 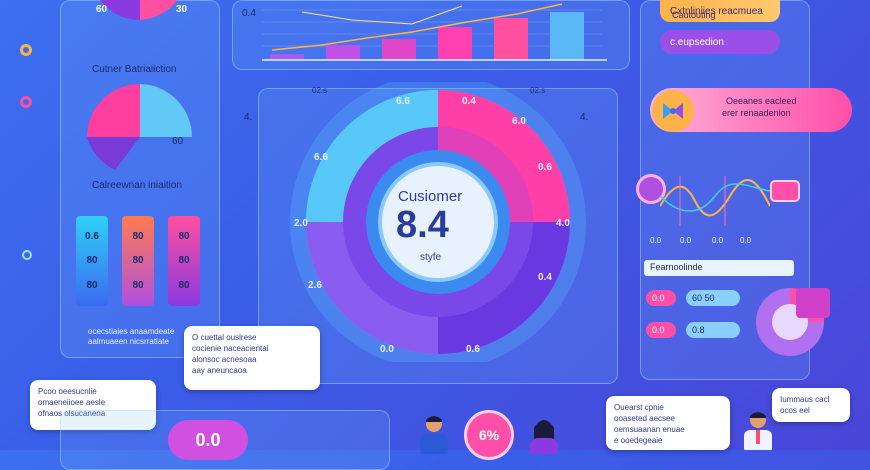 I want to click on top-pill: Cxtnliniies reacmuea, so click(x=720, y=11).